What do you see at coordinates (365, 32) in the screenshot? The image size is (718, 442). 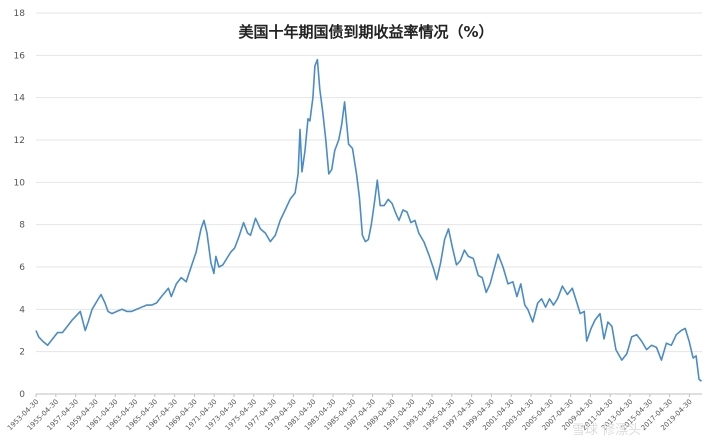 I see `chart-title: 美国十年期国债到期收益率情况（%）` at bounding box center [365, 32].